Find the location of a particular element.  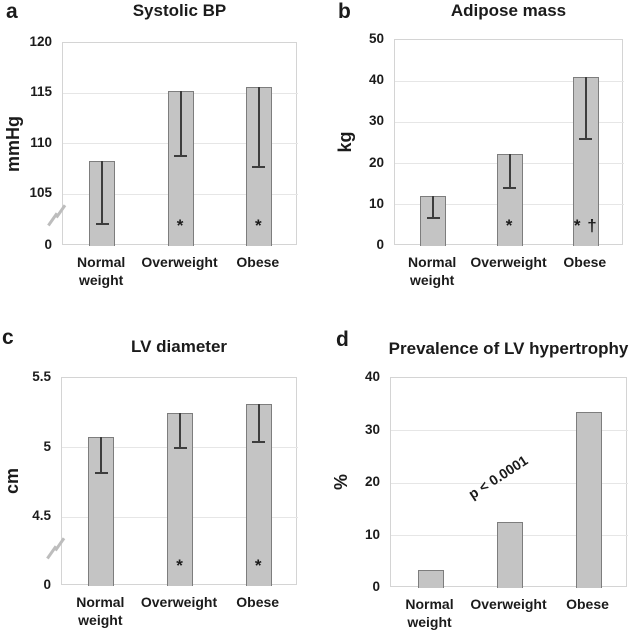

error-bar-cap-b-obese is located at coordinates (586, 138).